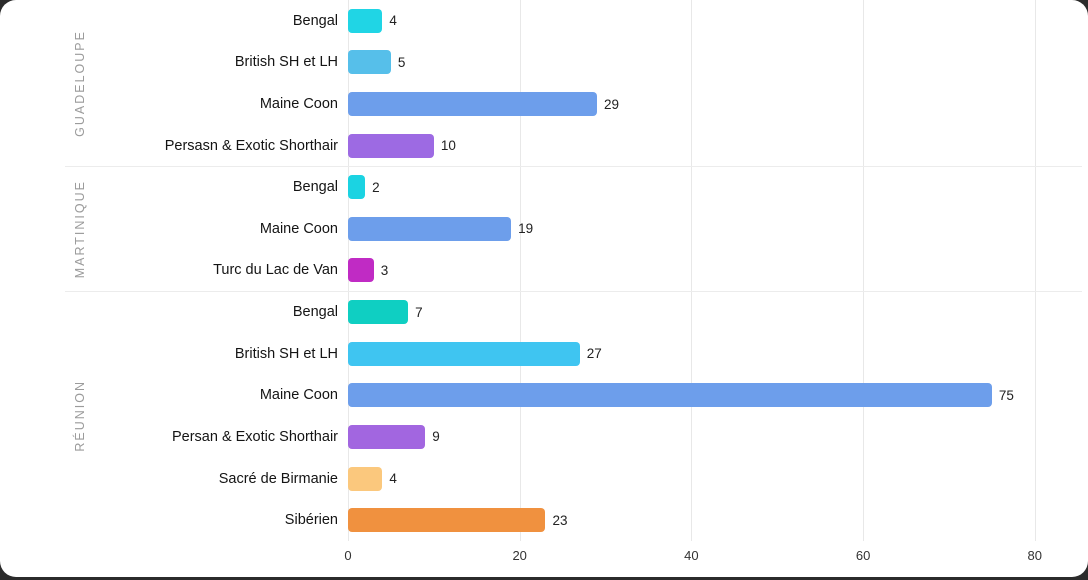 Image resolution: width=1088 pixels, height=580 pixels. What do you see at coordinates (715, 146) in the screenshot?
I see `bar-zone: 10` at bounding box center [715, 146].